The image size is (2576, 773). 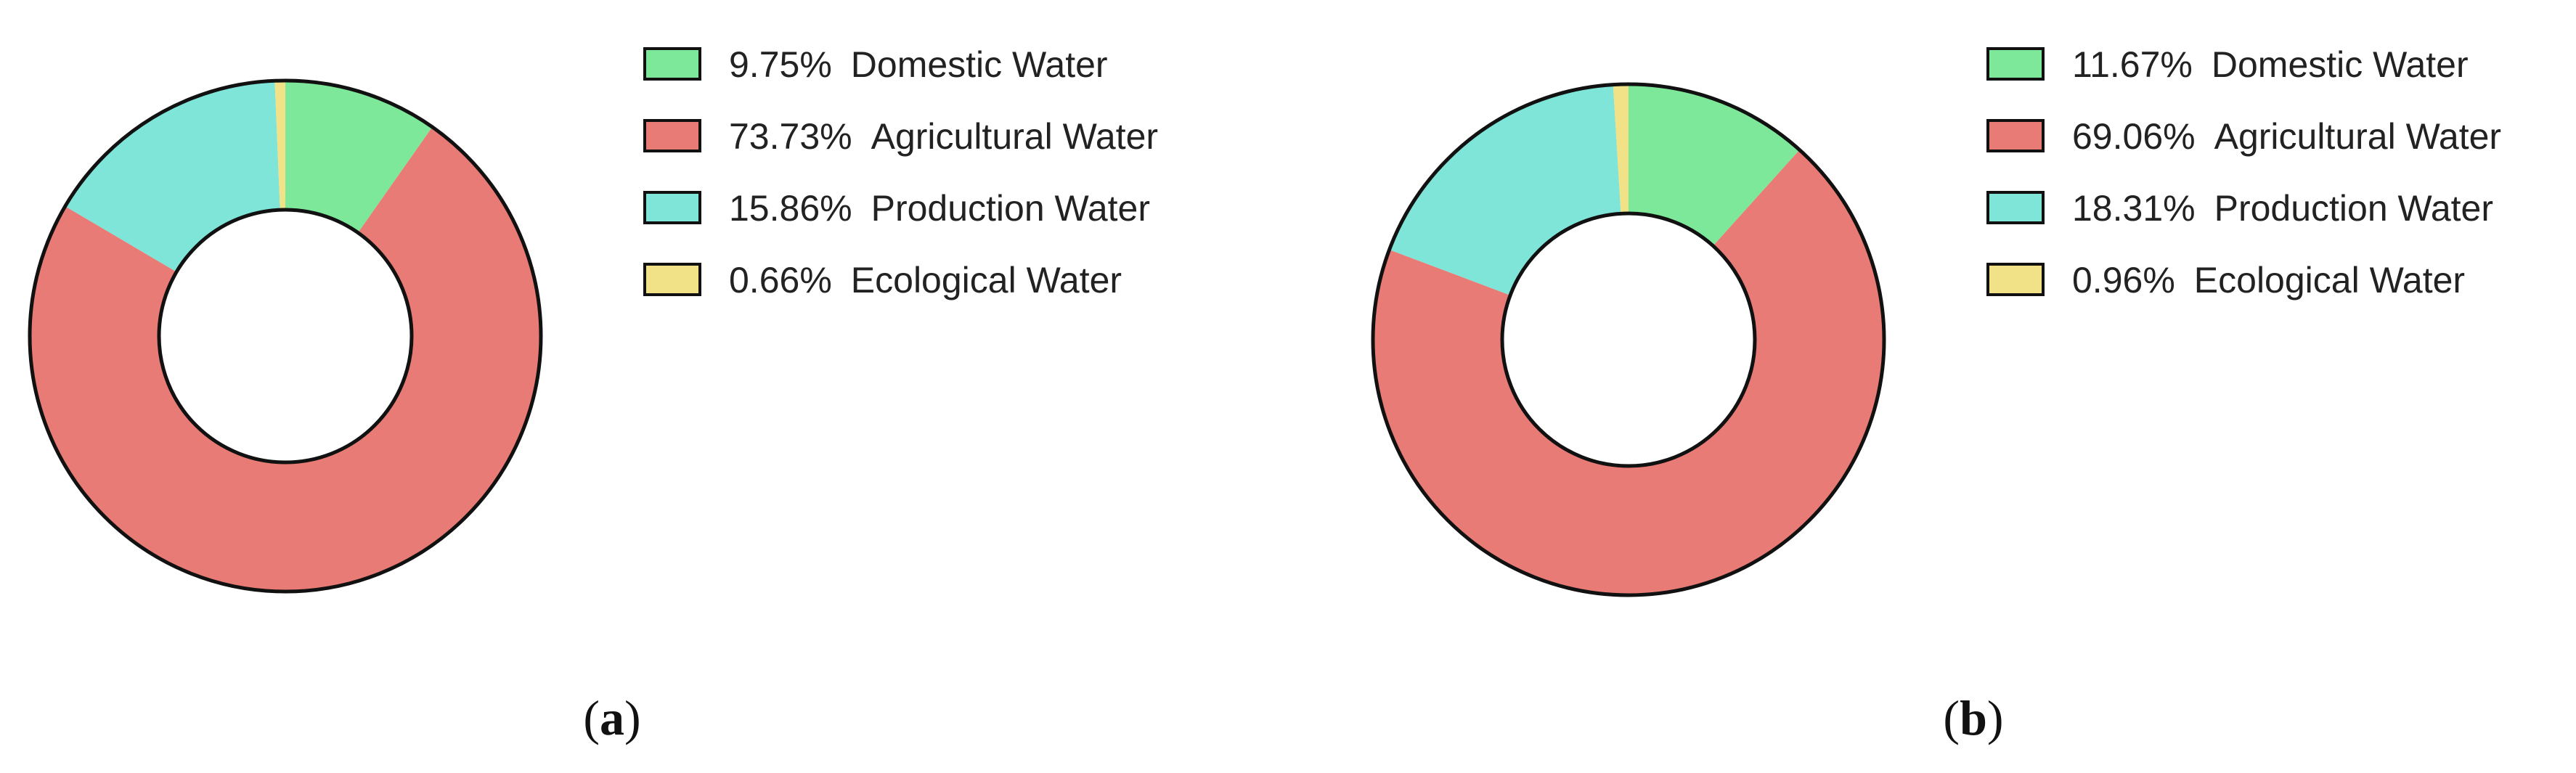 I want to click on donut-outer-ring-b, so click(x=1628, y=339).